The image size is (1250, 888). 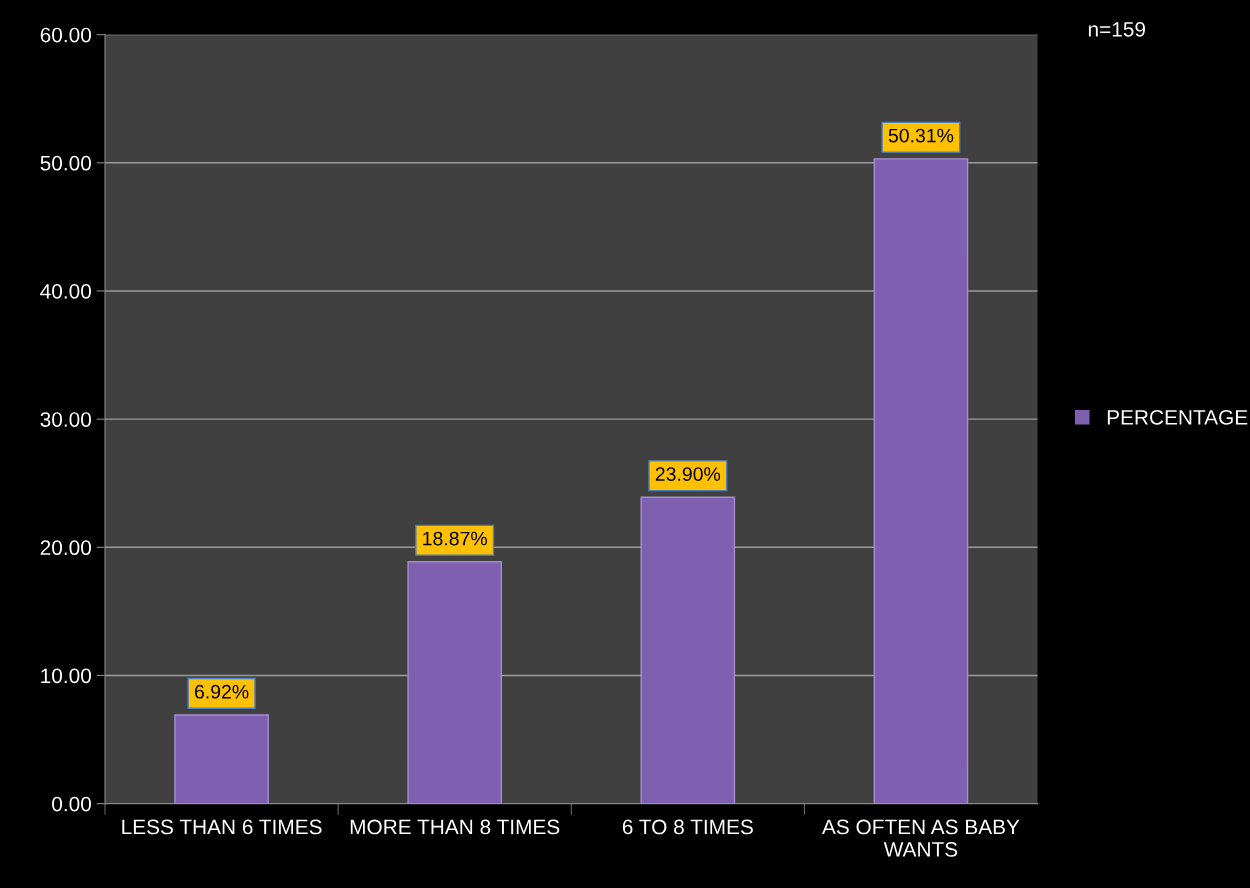 I want to click on data-label: 23.90%, so click(x=688, y=474).